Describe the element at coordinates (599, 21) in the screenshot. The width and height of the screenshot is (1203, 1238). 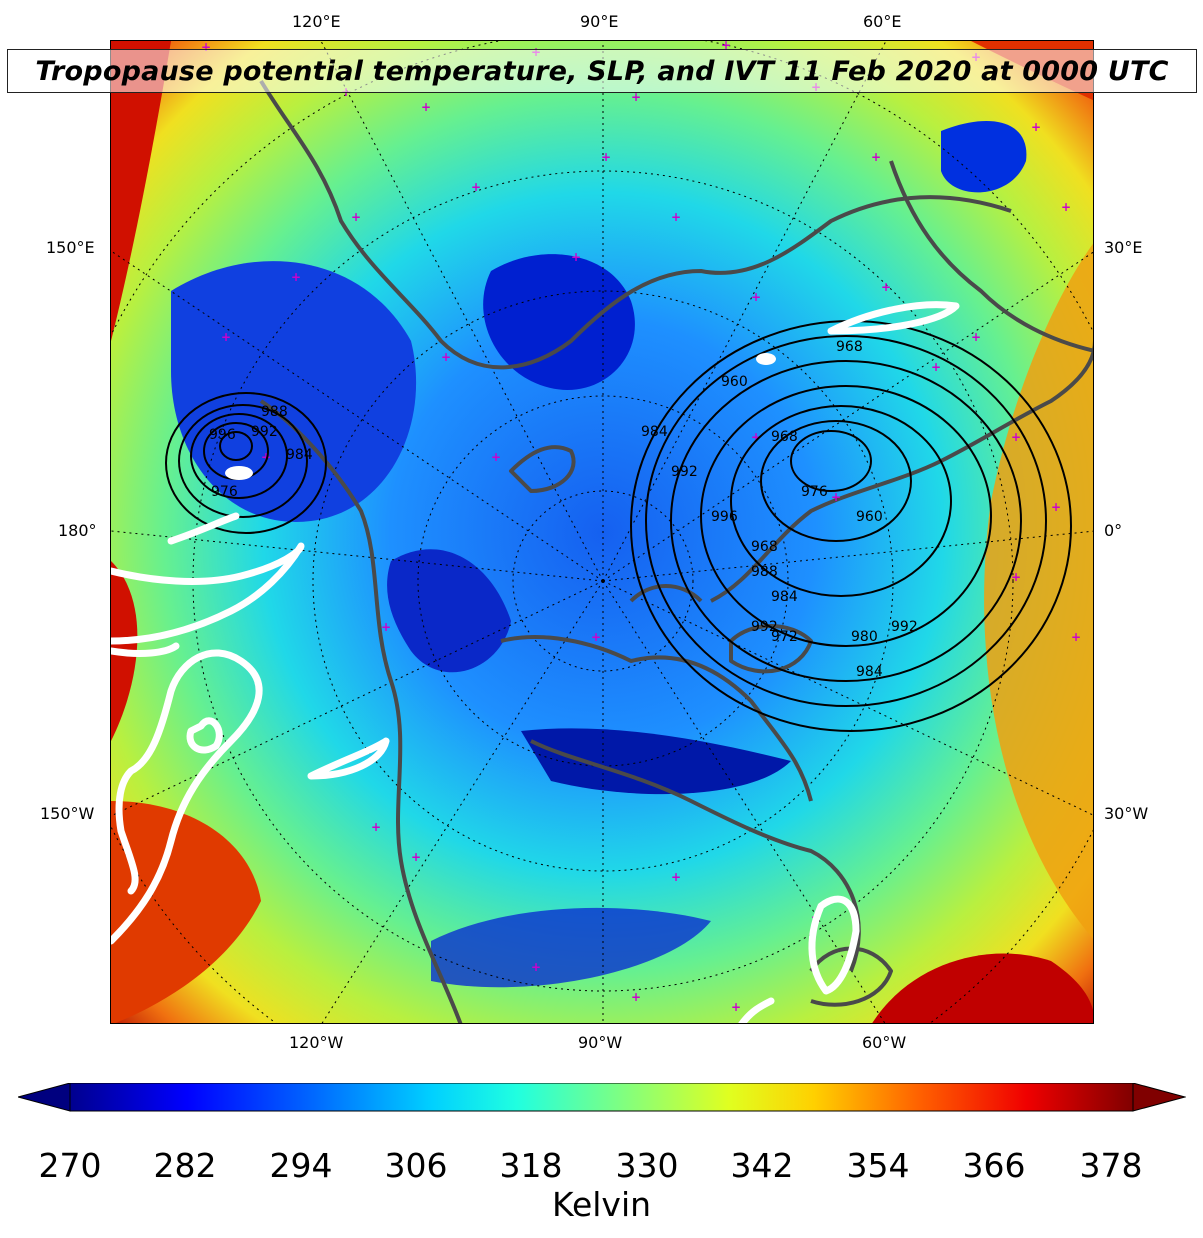
I see `lon-label-top: 90°E` at that location.